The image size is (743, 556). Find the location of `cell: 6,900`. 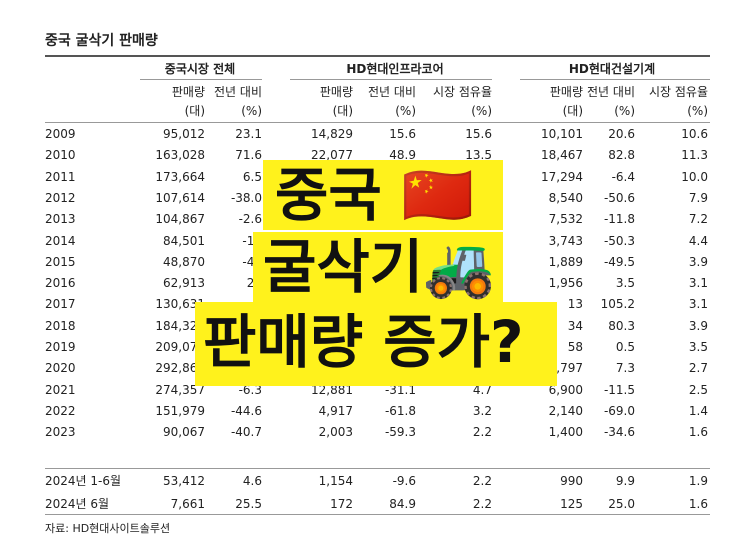

cell: 6,900 is located at coordinates (565, 389).